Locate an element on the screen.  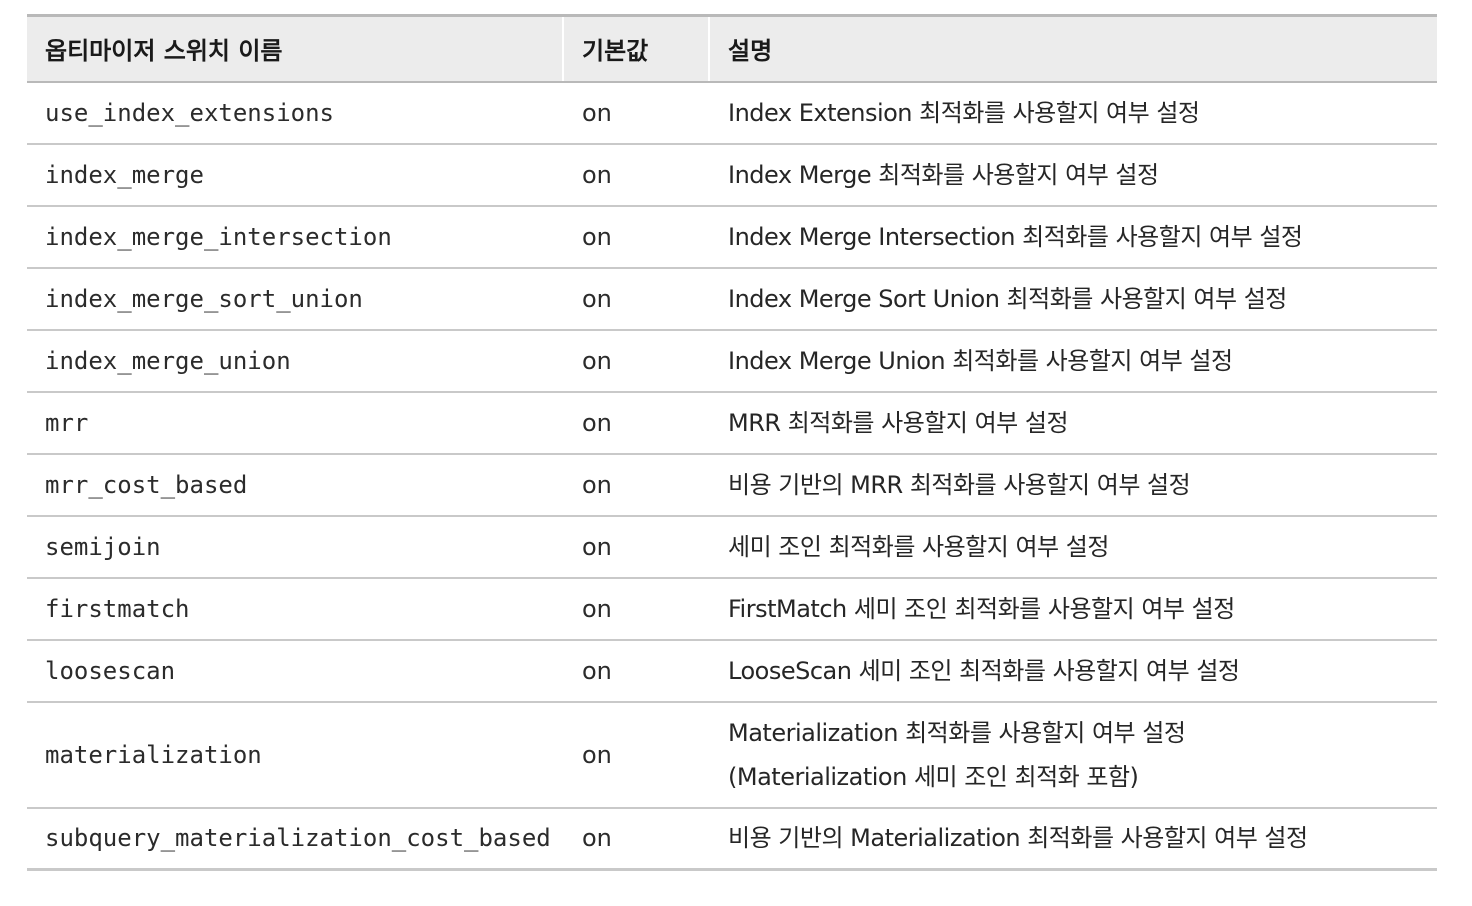
description-line: Index Merge Union 최적화를 사용할지 여부 설정 is located at coordinates (980, 360).